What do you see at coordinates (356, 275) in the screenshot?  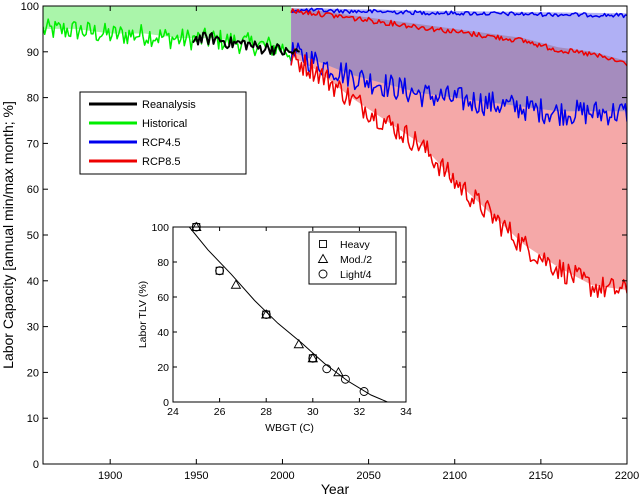 I see `inset-legend-label: Light/4` at bounding box center [356, 275].